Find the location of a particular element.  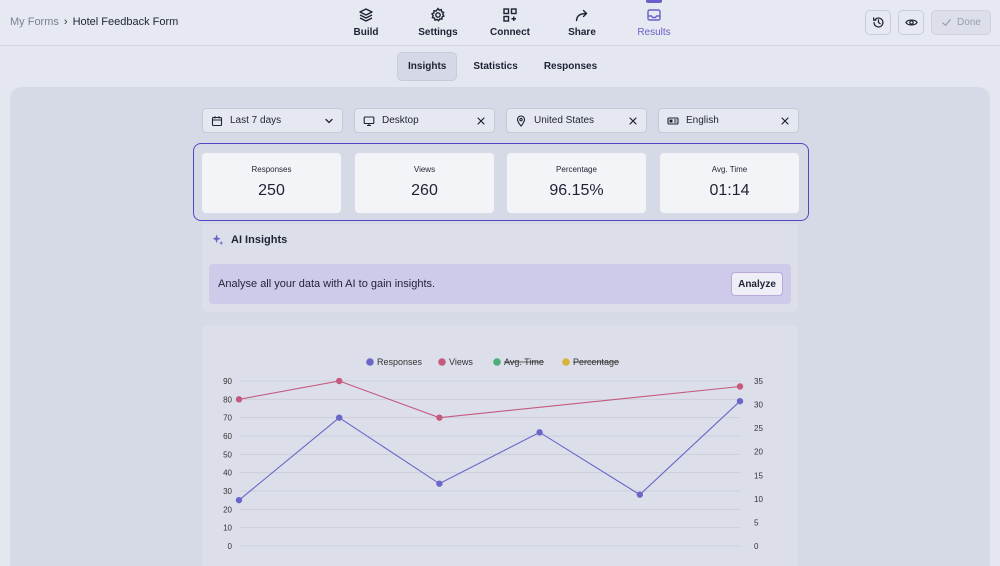

y-right-tick-label: 0 is located at coordinates (756, 546).